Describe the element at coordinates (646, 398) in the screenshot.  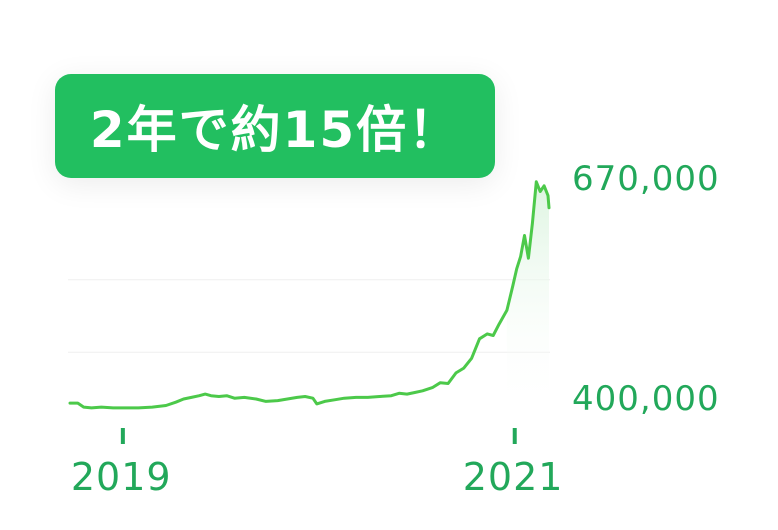
I see `y-tick-label-400000: 400,000` at that location.